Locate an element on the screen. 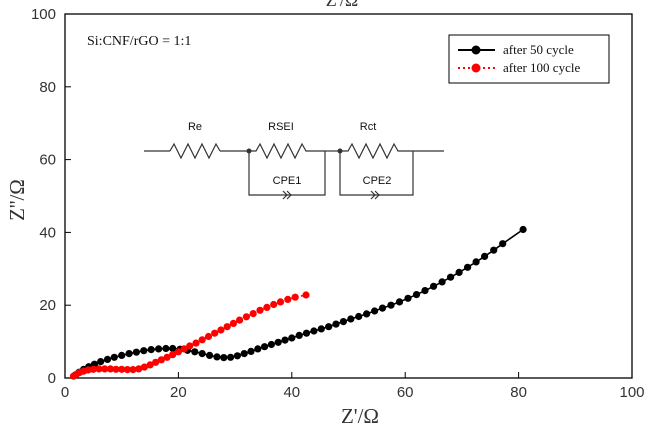 This screenshot has width=650, height=431. cpe2-branch is located at coordinates (376, 173).